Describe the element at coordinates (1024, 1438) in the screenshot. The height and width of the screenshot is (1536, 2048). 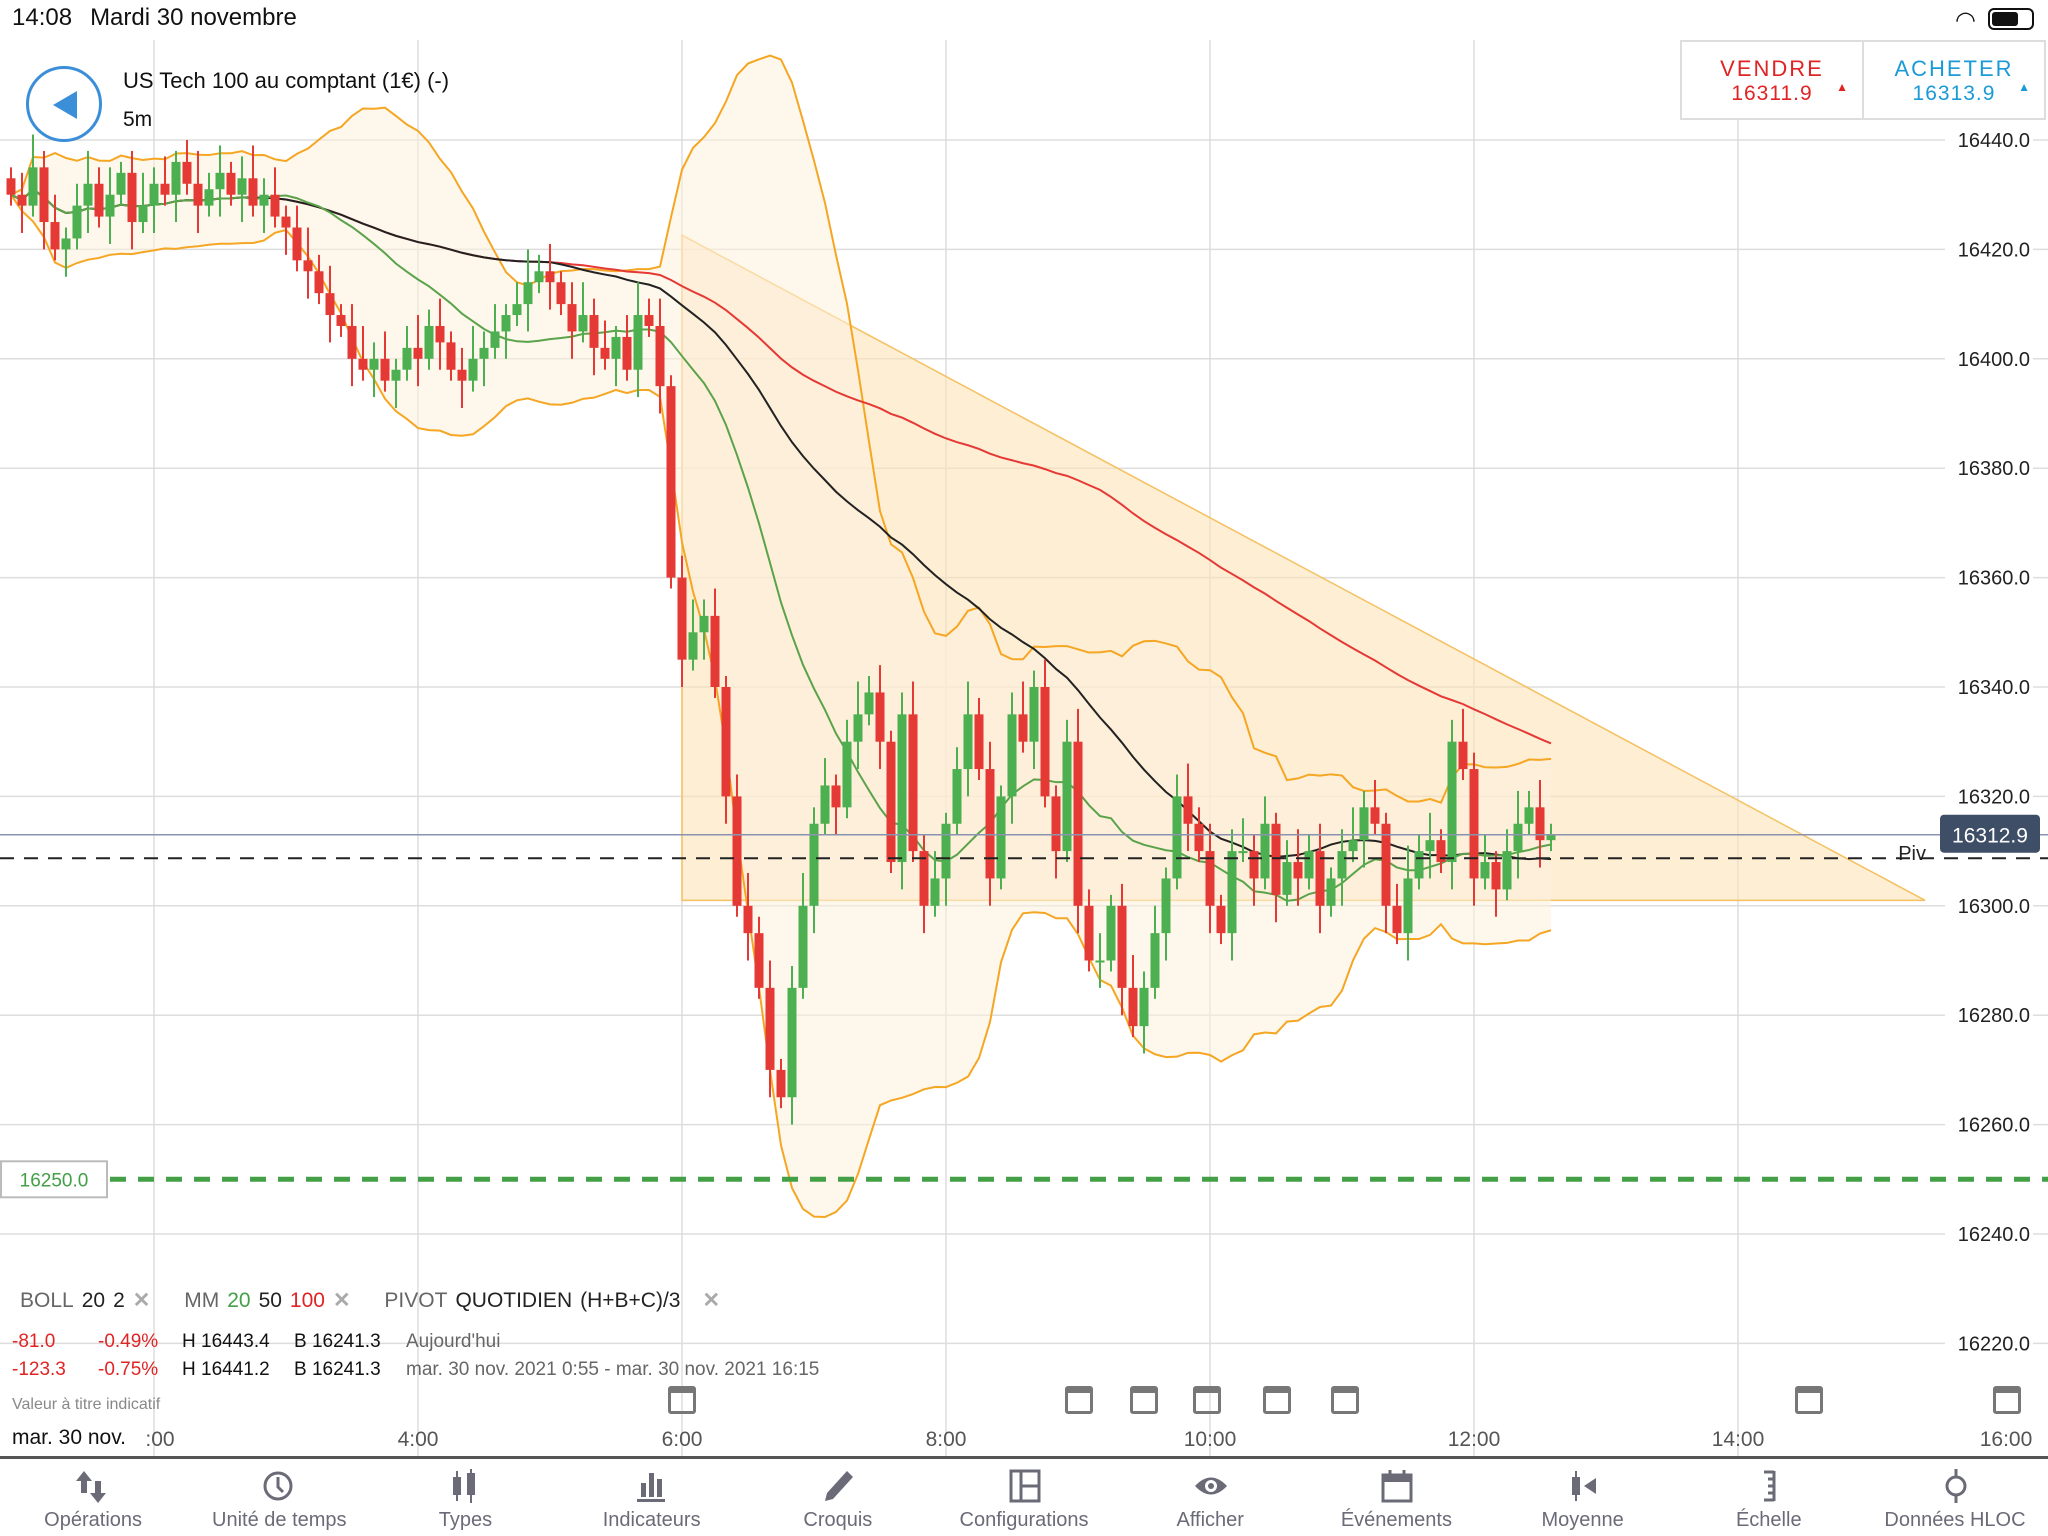
I see `time-axis: :00 4:00 6:00 8:00 10:00 12:00 14:00 16:00` at that location.